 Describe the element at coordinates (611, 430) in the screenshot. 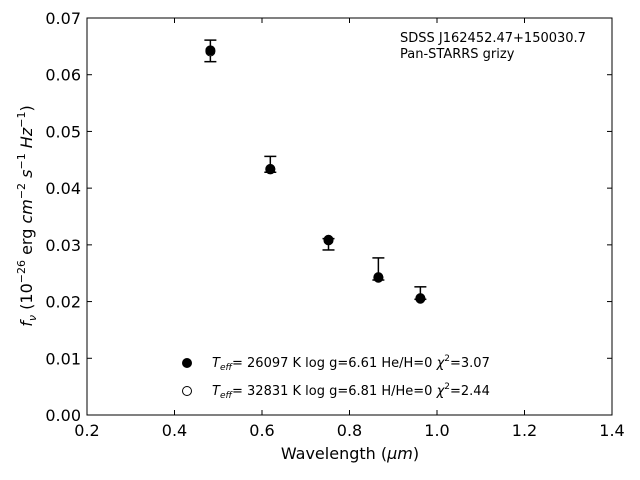

I see `x-tick-label: 1.4` at that location.